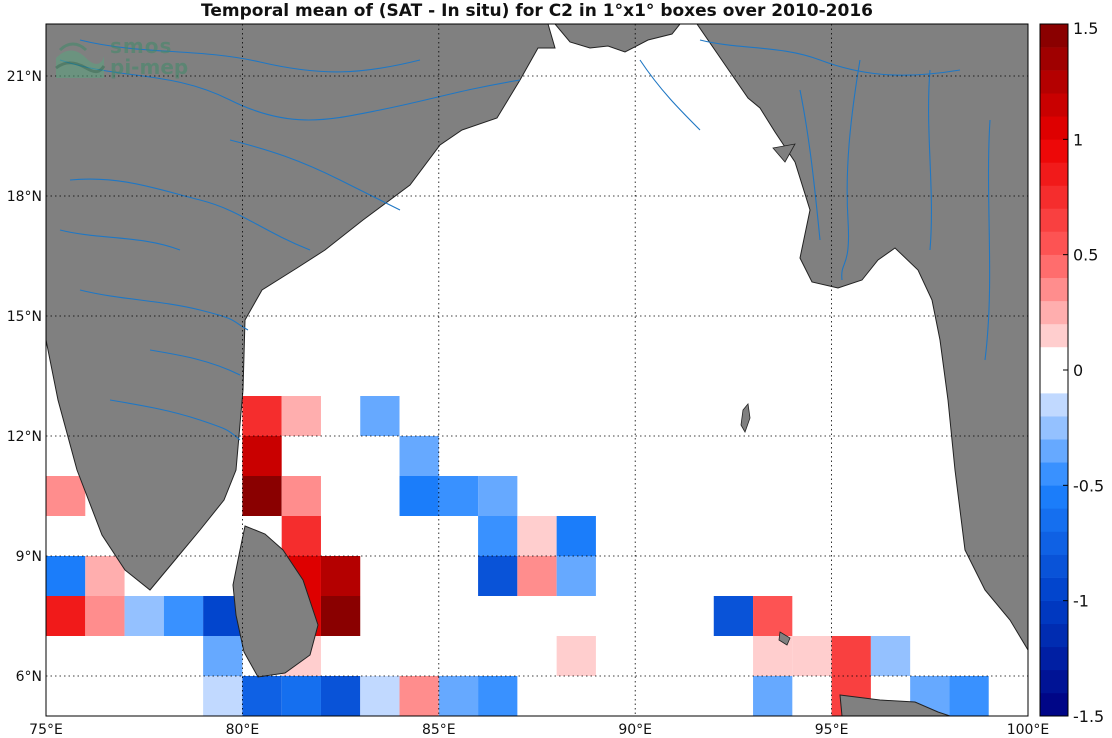  What do you see at coordinates (895, 705) in the screenshot?
I see `land-sumatra` at bounding box center [895, 705].